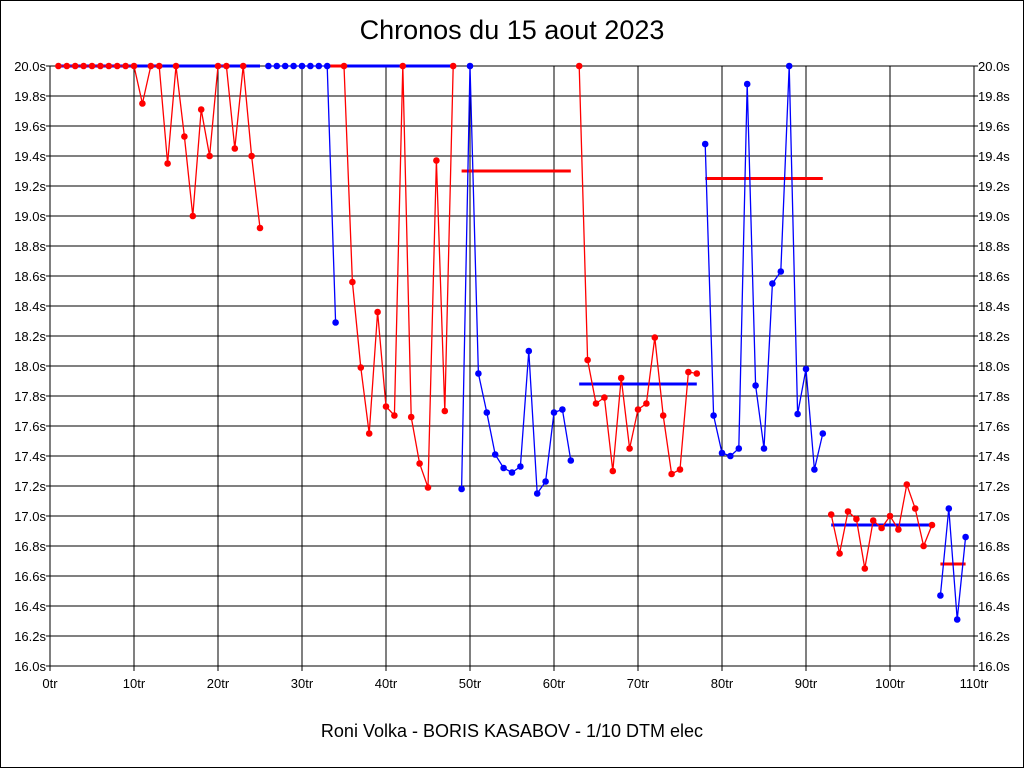  Describe the element at coordinates (30, 366) in the screenshot. I see `y-tick-label-left: 18.0s` at that location.